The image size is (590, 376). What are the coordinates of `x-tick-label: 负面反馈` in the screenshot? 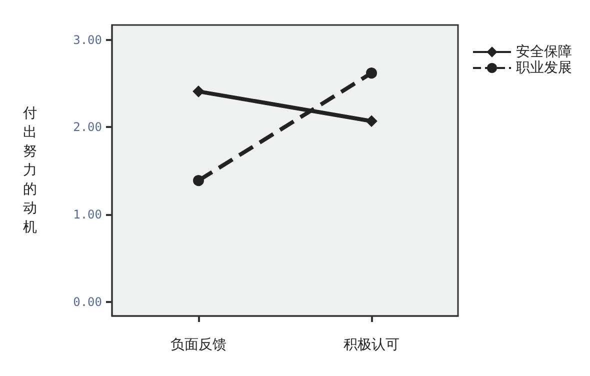 It's located at (198, 345).